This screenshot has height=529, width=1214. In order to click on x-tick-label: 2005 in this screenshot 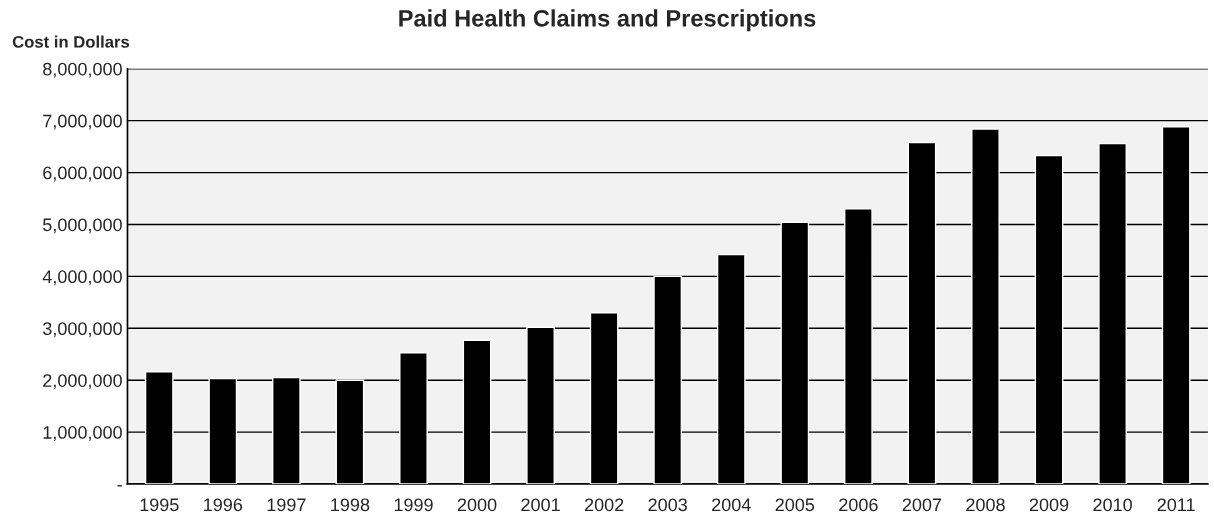, I will do `click(795, 505)`.